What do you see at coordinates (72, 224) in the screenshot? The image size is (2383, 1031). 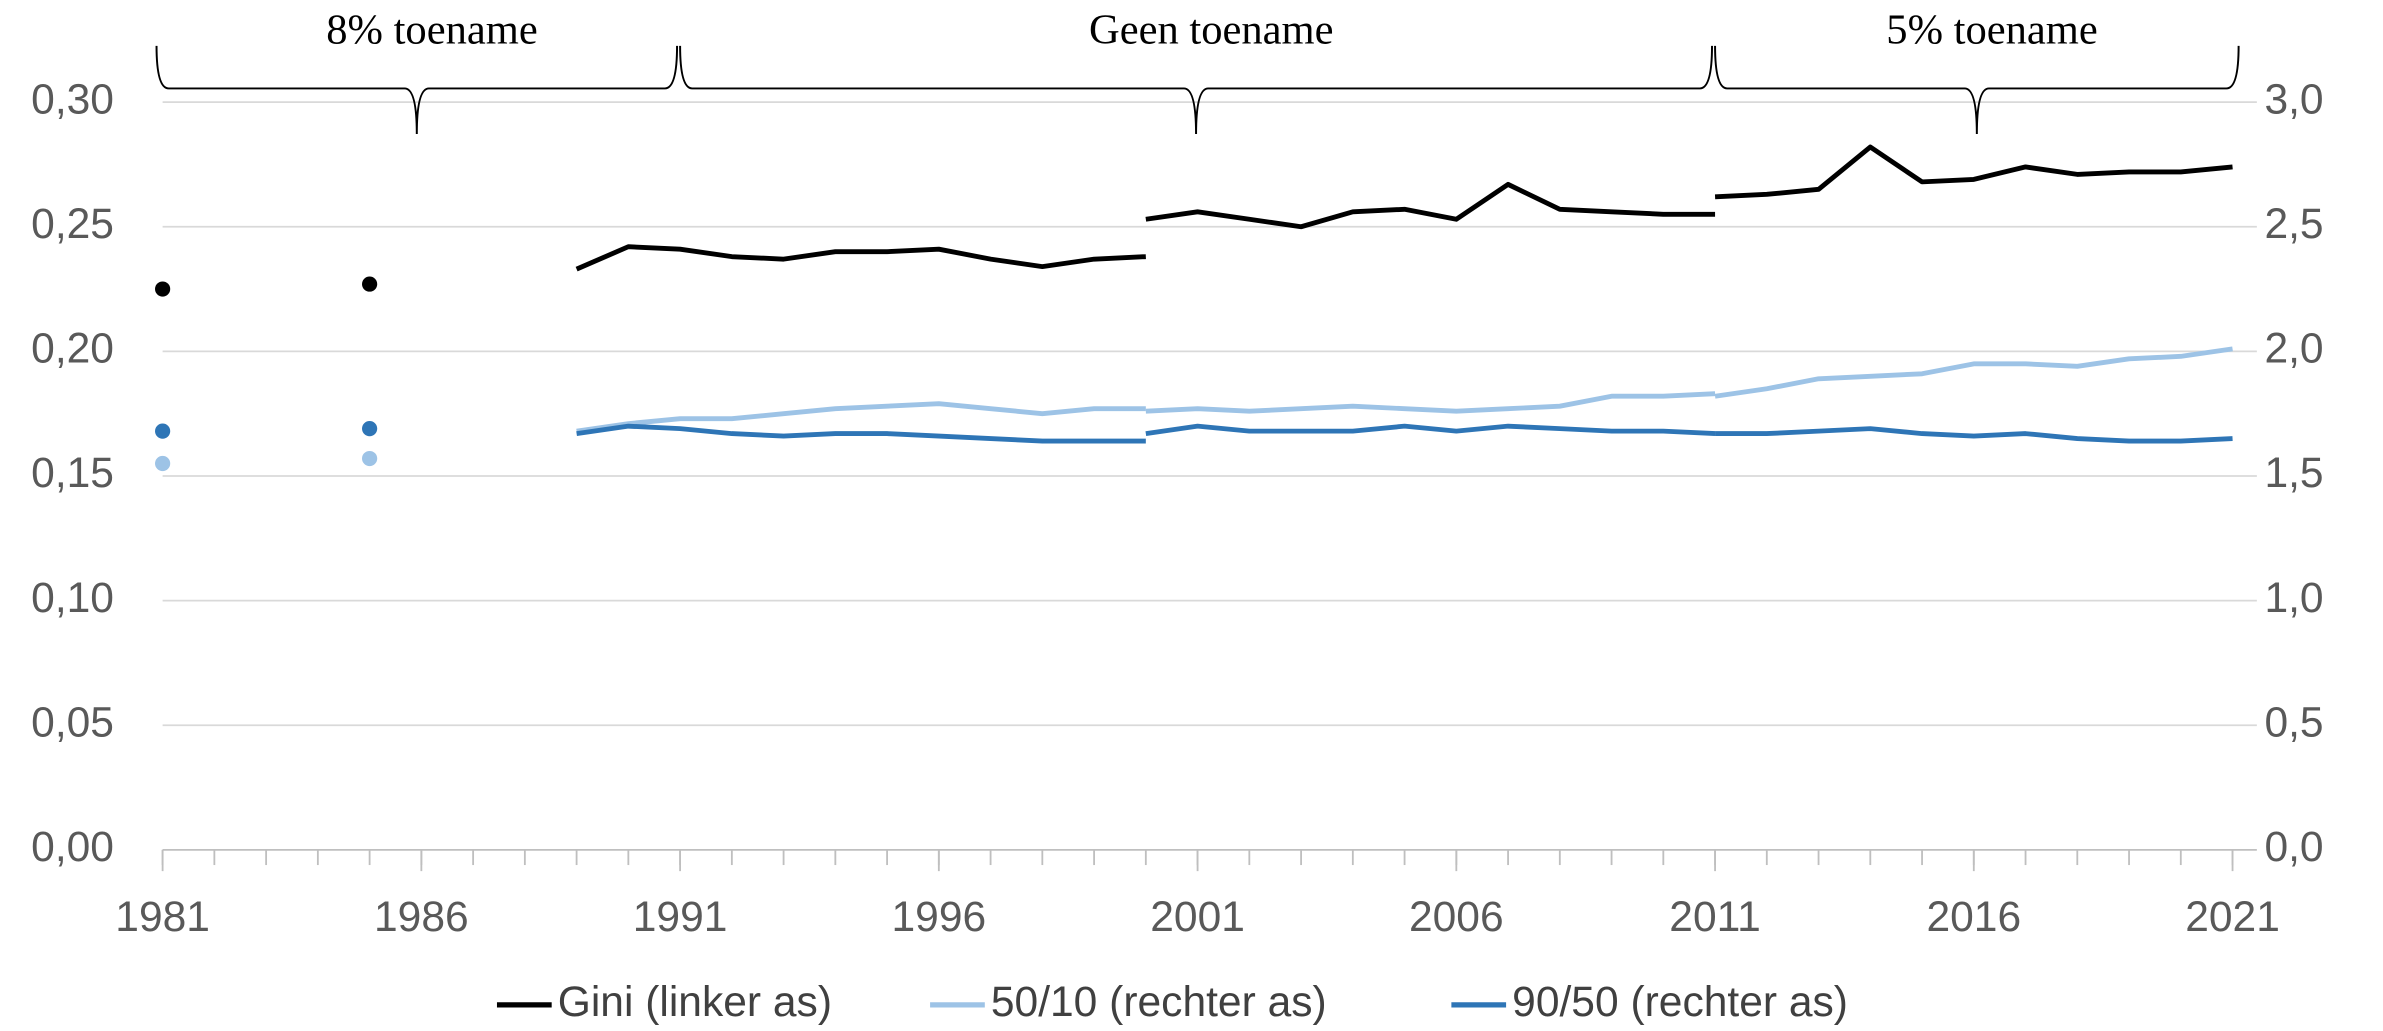 I see `y-tick-label: 0,25` at bounding box center [72, 224].